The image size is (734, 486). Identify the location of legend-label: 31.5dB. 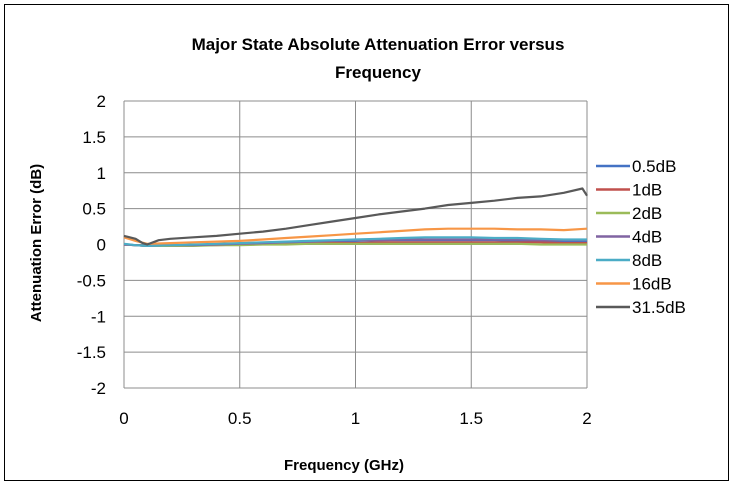
(659, 307).